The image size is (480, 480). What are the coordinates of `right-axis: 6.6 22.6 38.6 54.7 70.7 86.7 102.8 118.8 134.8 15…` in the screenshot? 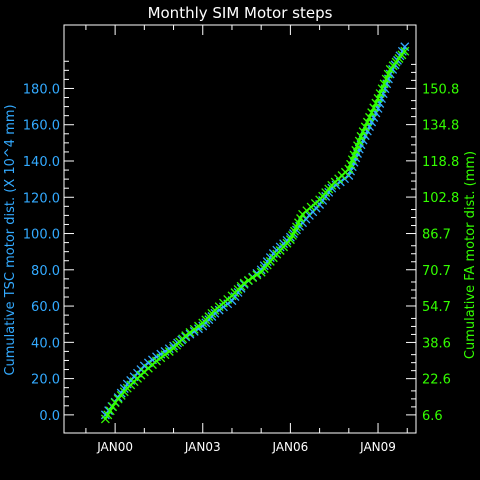 It's located at (432, 243).